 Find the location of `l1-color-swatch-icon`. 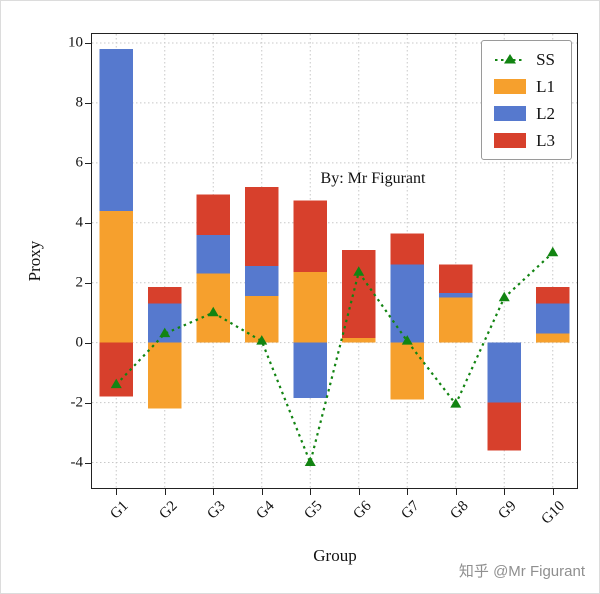

l1-color-swatch-icon is located at coordinates (510, 86).